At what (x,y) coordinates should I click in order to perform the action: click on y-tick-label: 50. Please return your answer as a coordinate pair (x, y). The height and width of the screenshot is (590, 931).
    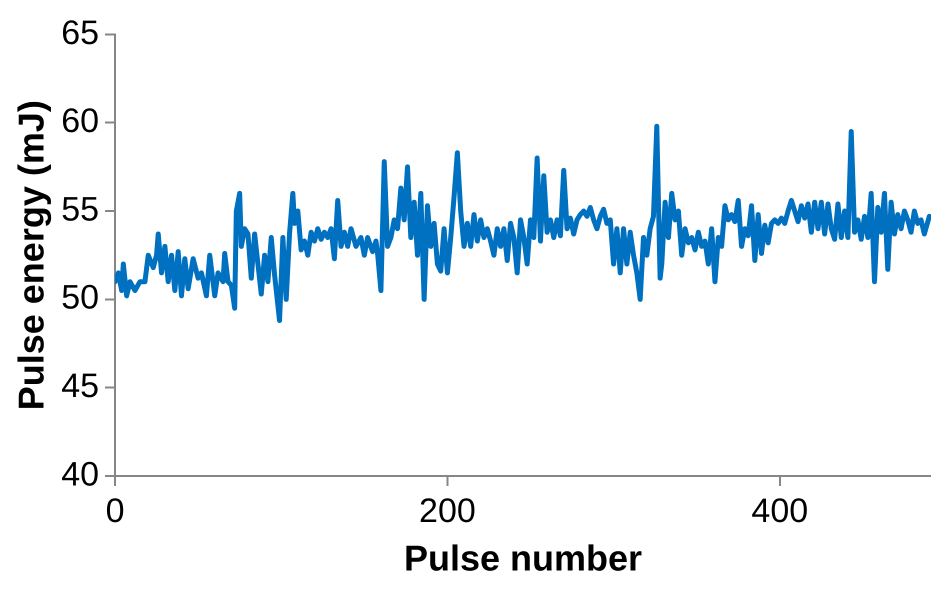
    Looking at the image, I should click on (80, 297).